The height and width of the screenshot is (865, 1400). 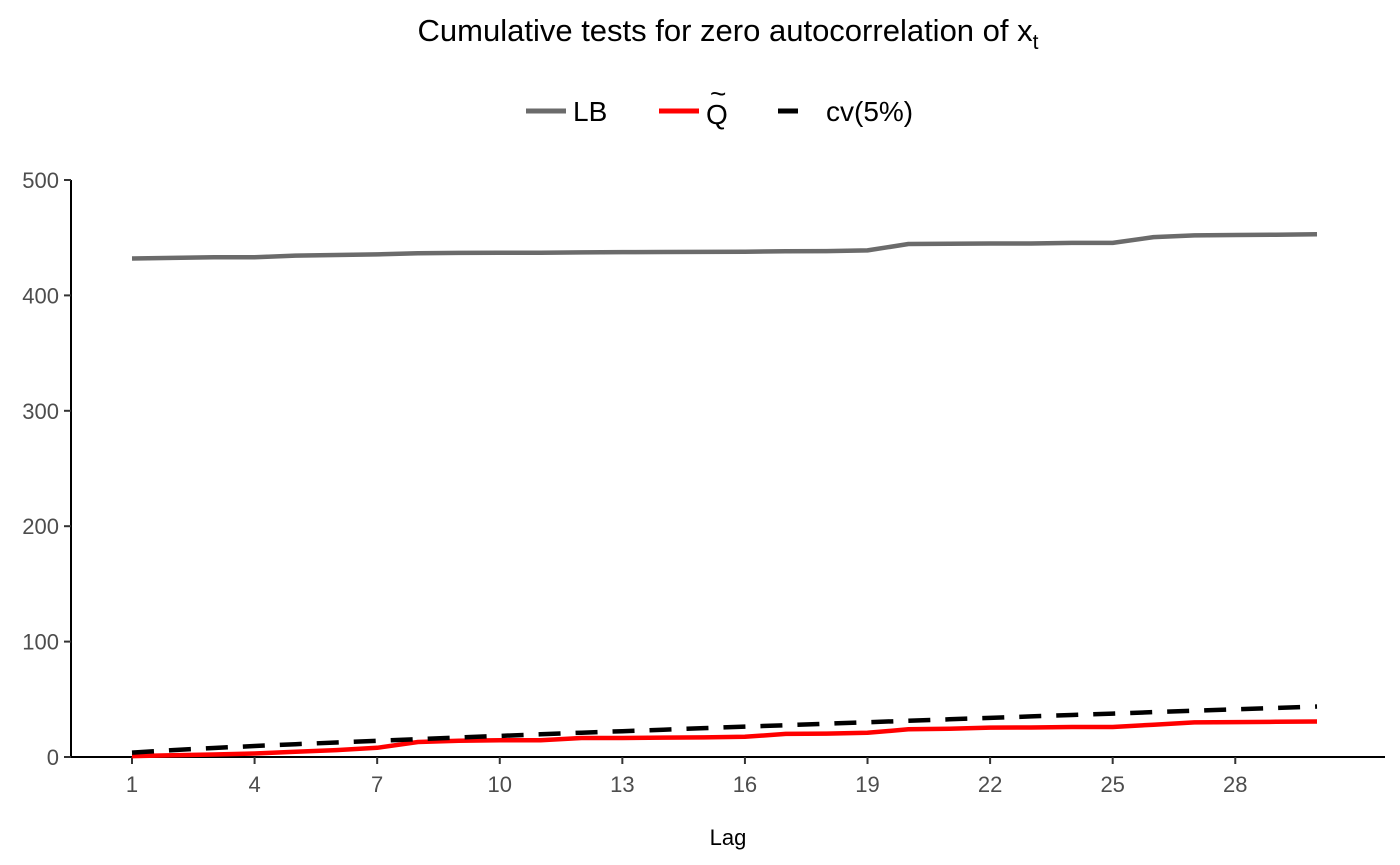 I want to click on x-tick-label: 7, so click(x=377, y=784).